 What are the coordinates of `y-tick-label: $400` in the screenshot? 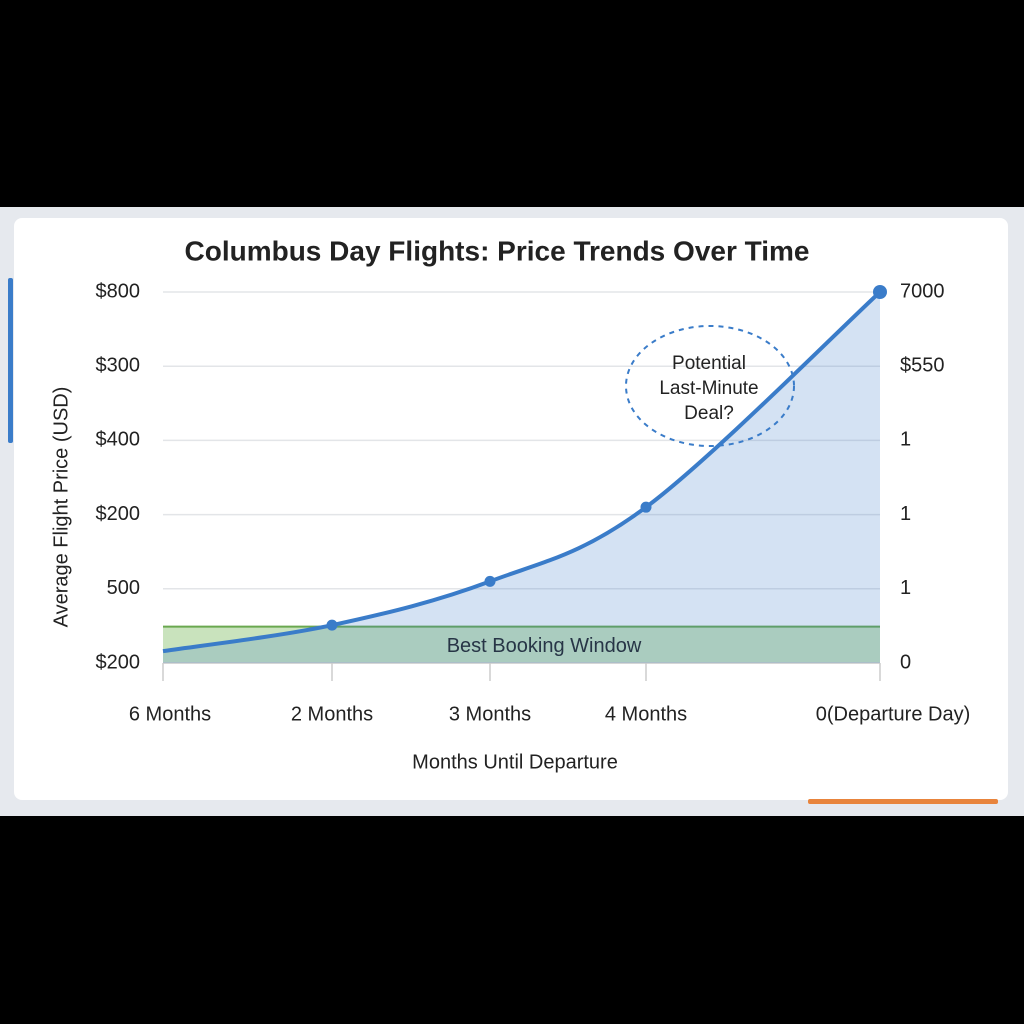 It's located at (118, 440).